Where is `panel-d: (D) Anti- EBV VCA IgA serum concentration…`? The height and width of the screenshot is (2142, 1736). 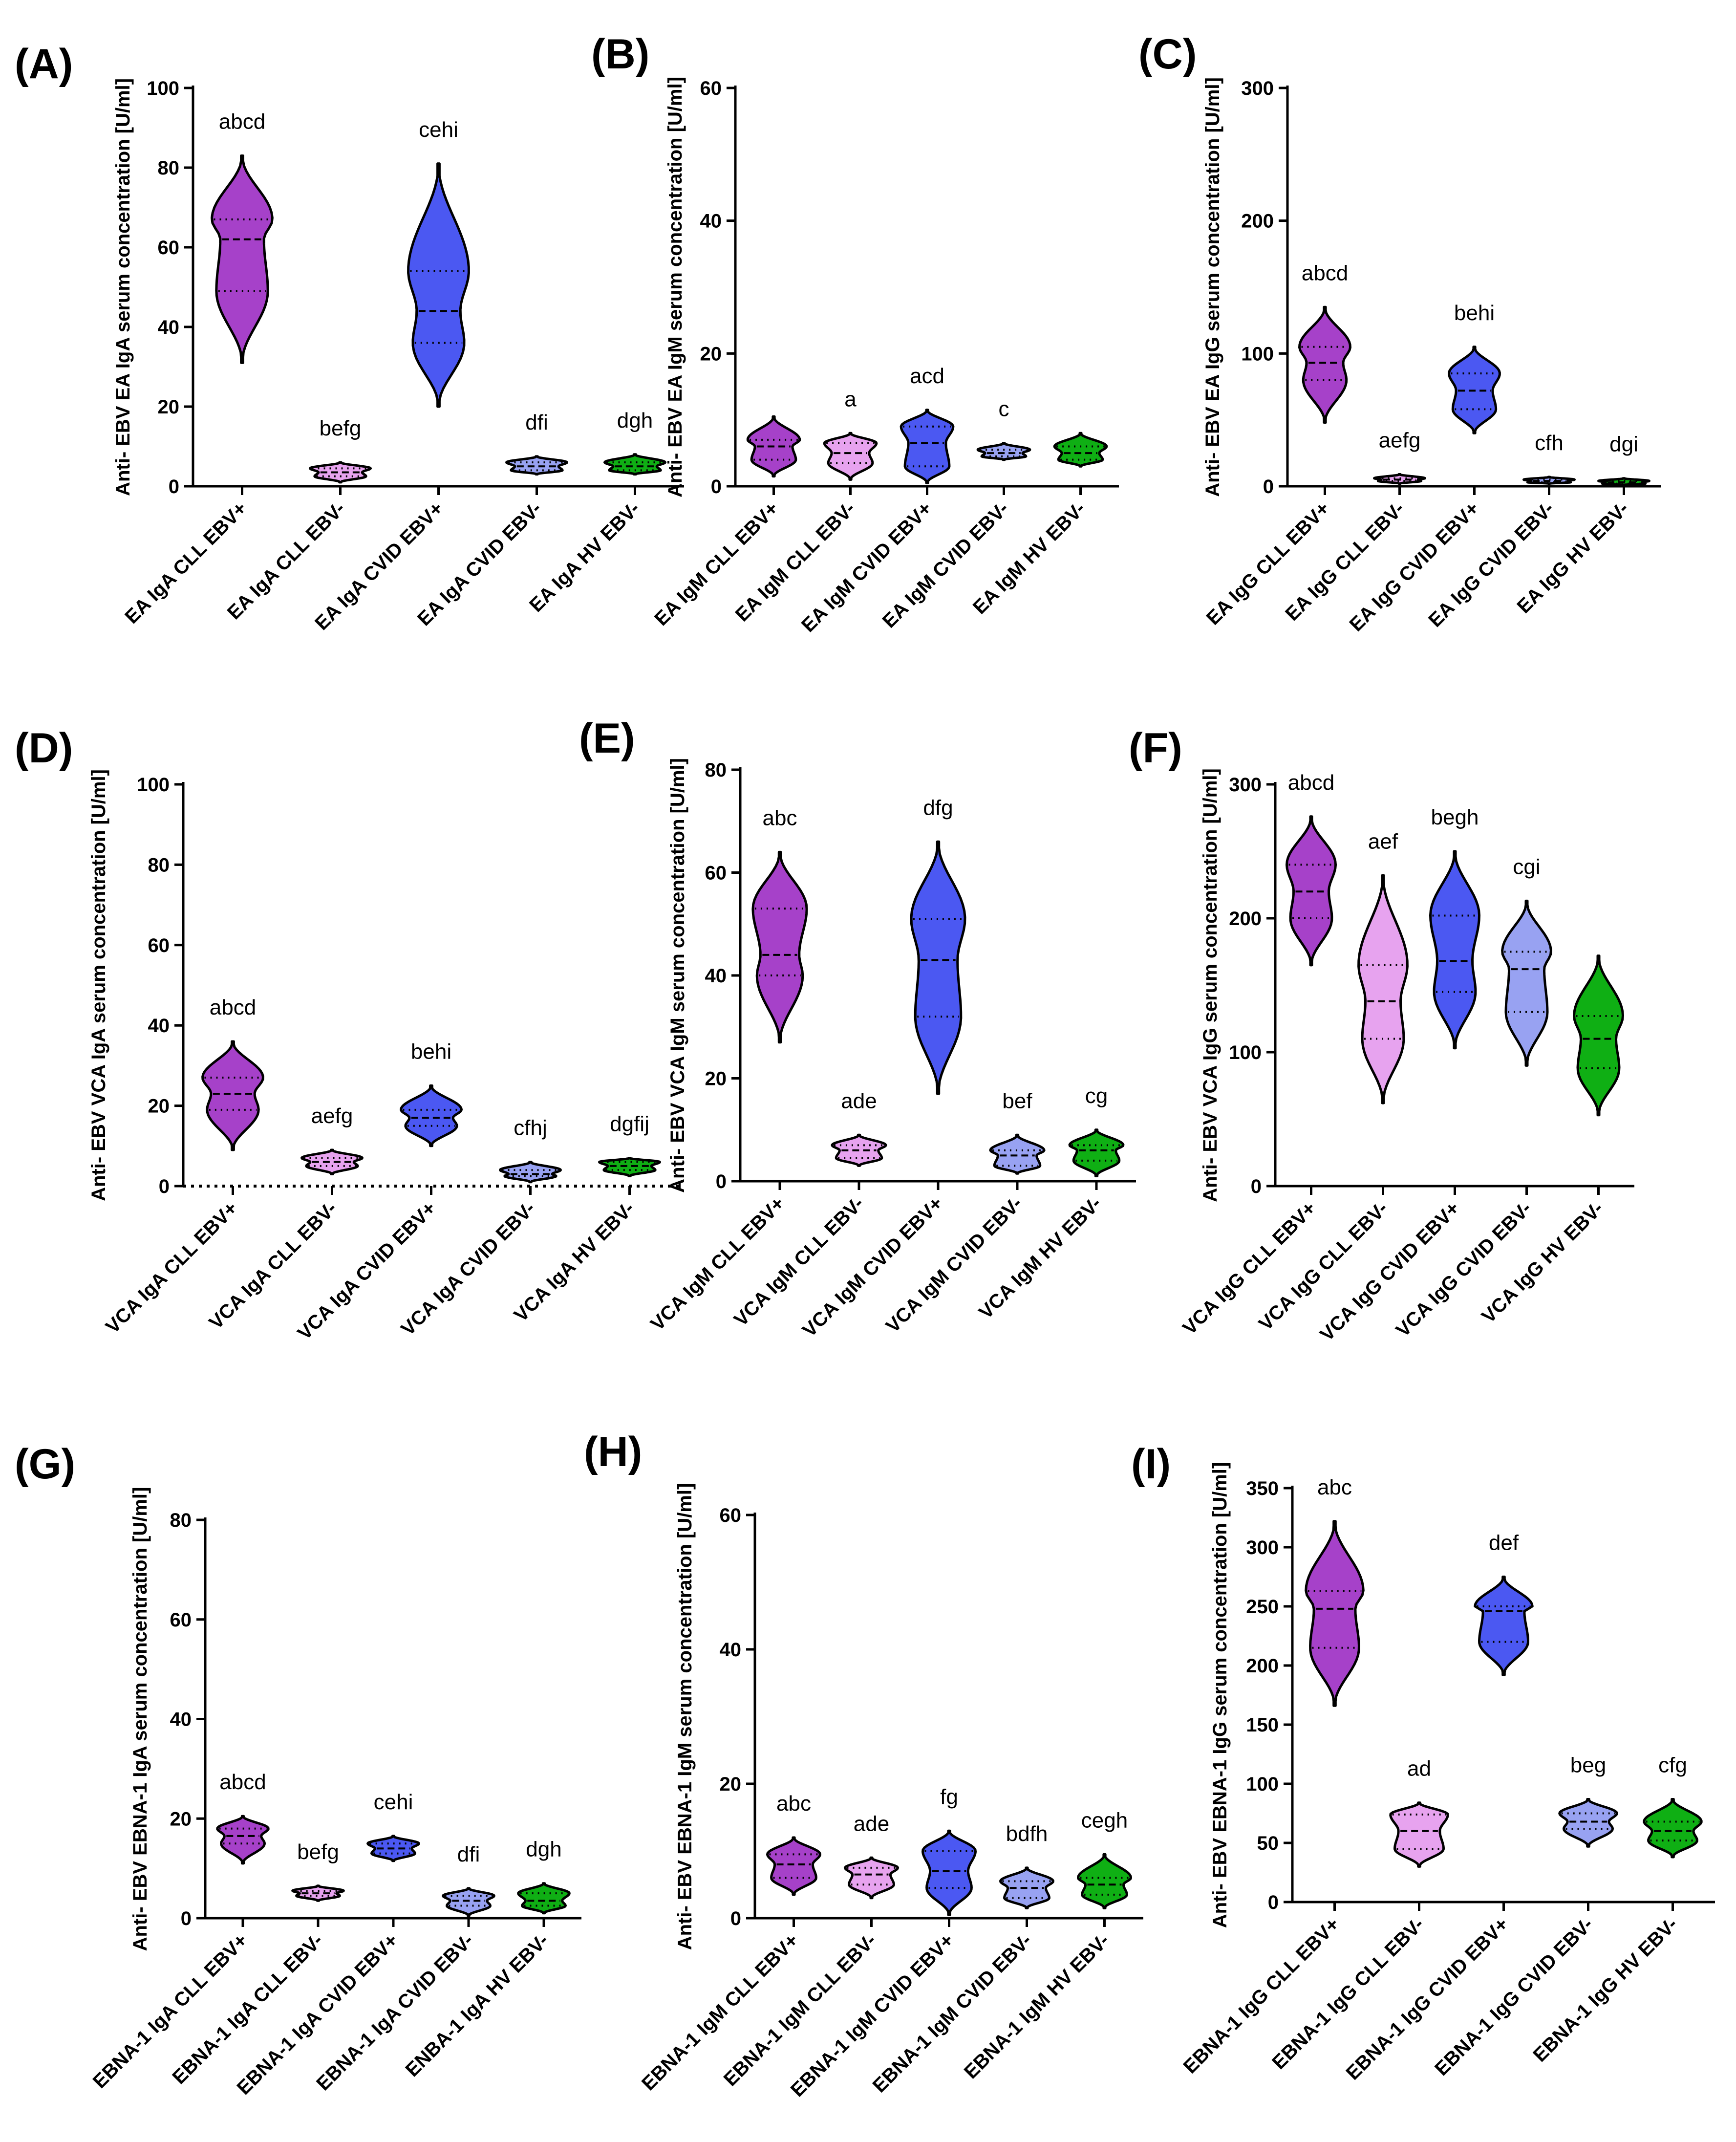
panel-d: (D) Anti- EBV VCA IgA serum concentration… is located at coordinates (347, 1034).